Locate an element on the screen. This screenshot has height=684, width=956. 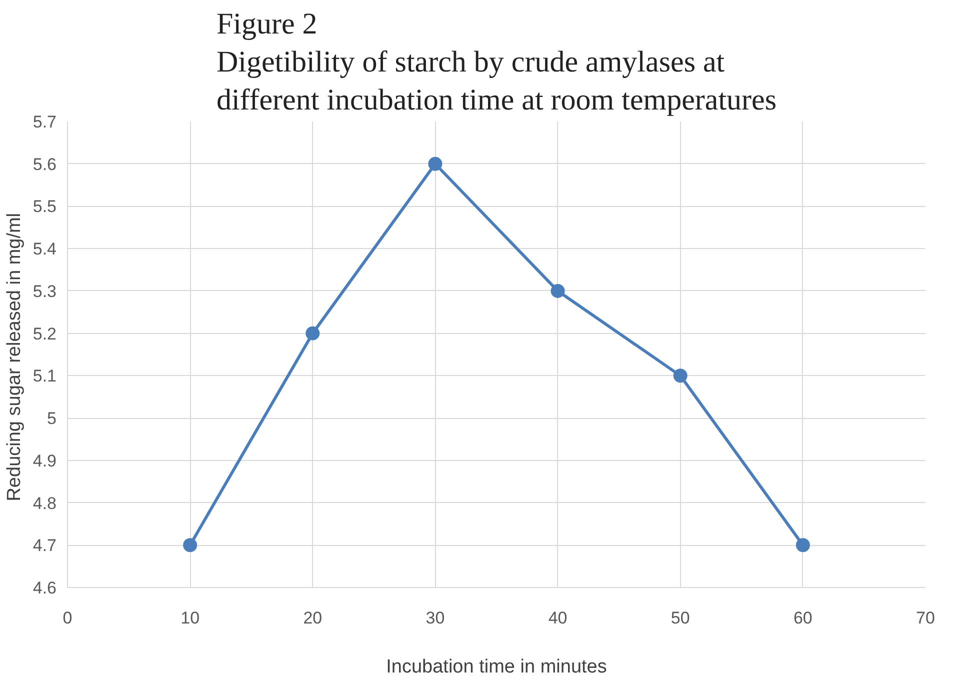
y-tick-label: 5 is located at coordinates (52, 418).